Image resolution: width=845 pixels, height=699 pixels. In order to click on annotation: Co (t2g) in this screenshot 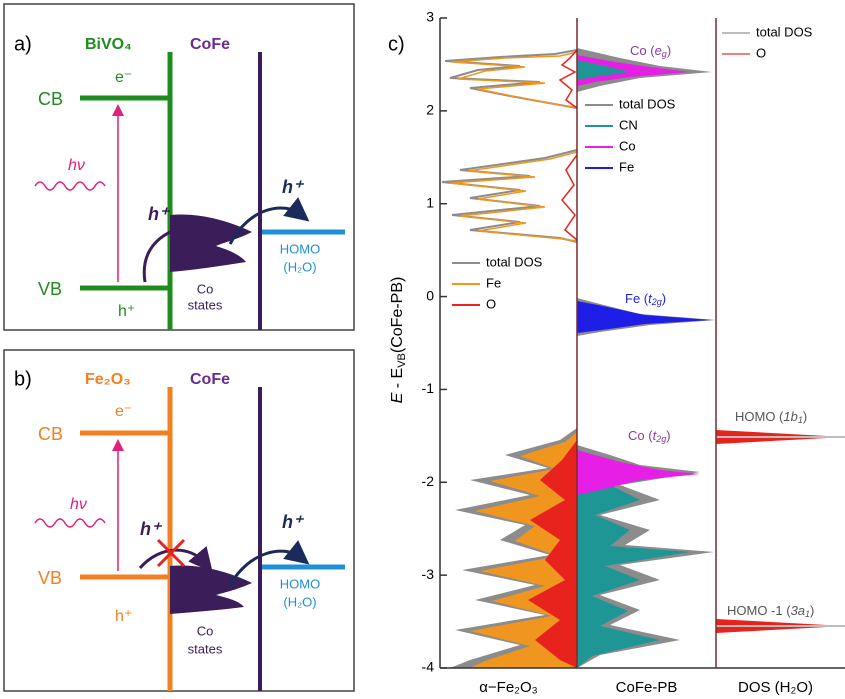, I will do `click(649, 436)`.